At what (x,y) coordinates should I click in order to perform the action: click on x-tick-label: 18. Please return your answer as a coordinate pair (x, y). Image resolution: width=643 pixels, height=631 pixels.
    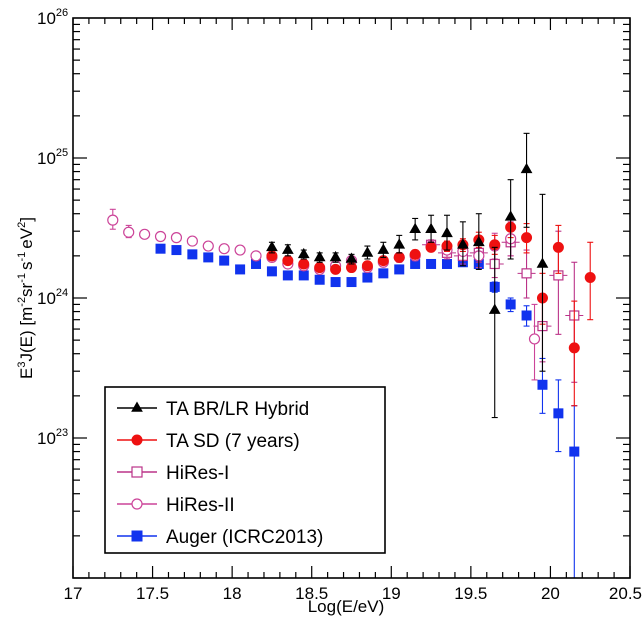
    Looking at the image, I should click on (232, 593).